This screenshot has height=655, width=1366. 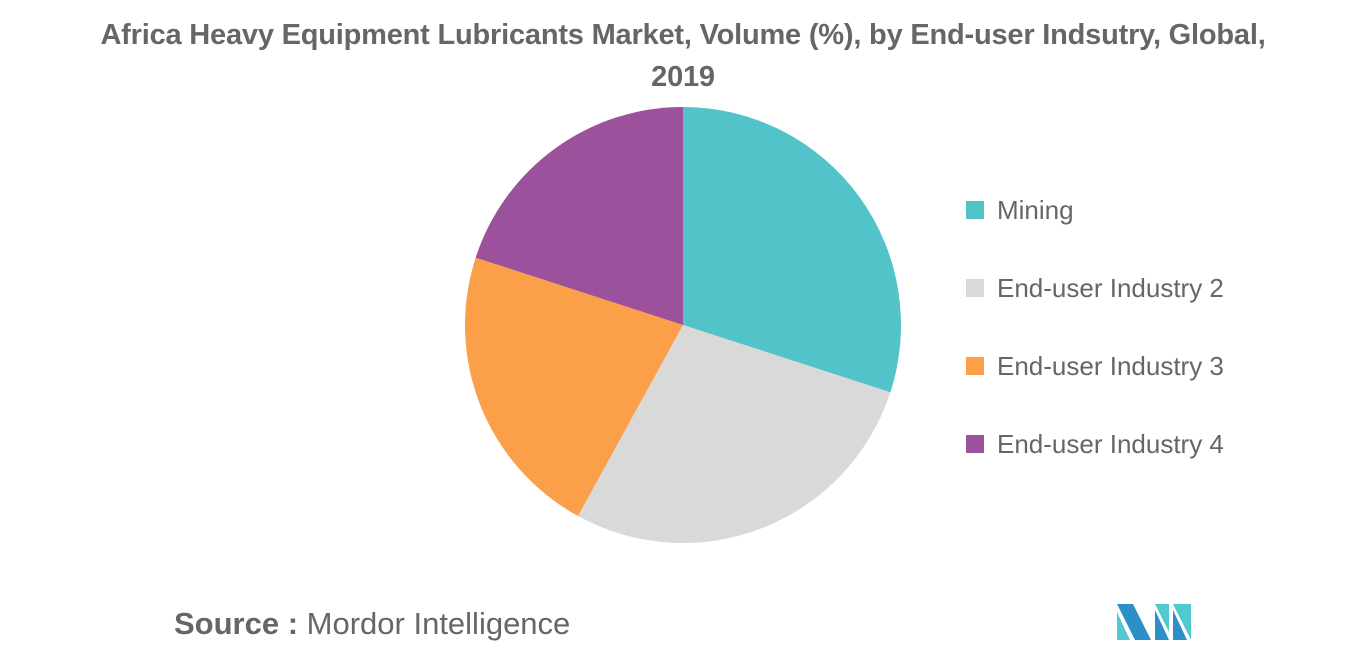 I want to click on mordor-intelligence-logo-icon, so click(x=1154, y=622).